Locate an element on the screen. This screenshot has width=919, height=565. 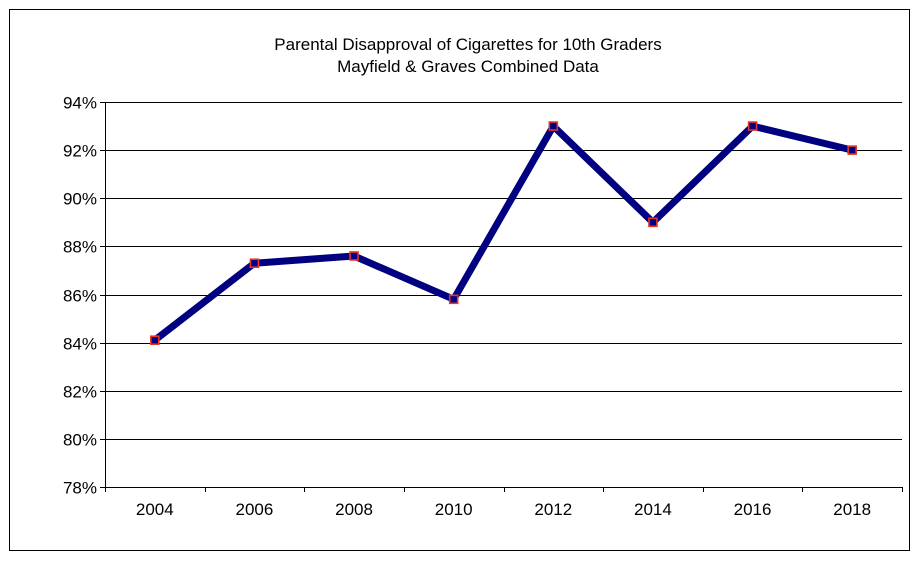
y-axis-tick-labels: 78% 80% 82% 84% 86% 88% 90% 92% 94% is located at coordinates (80, 296).